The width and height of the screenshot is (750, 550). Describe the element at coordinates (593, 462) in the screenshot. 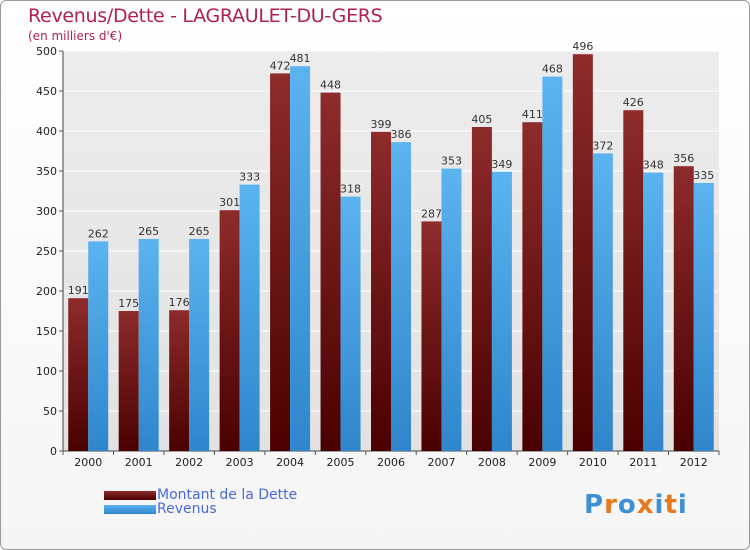

I see `x-tick-label: 2010` at that location.